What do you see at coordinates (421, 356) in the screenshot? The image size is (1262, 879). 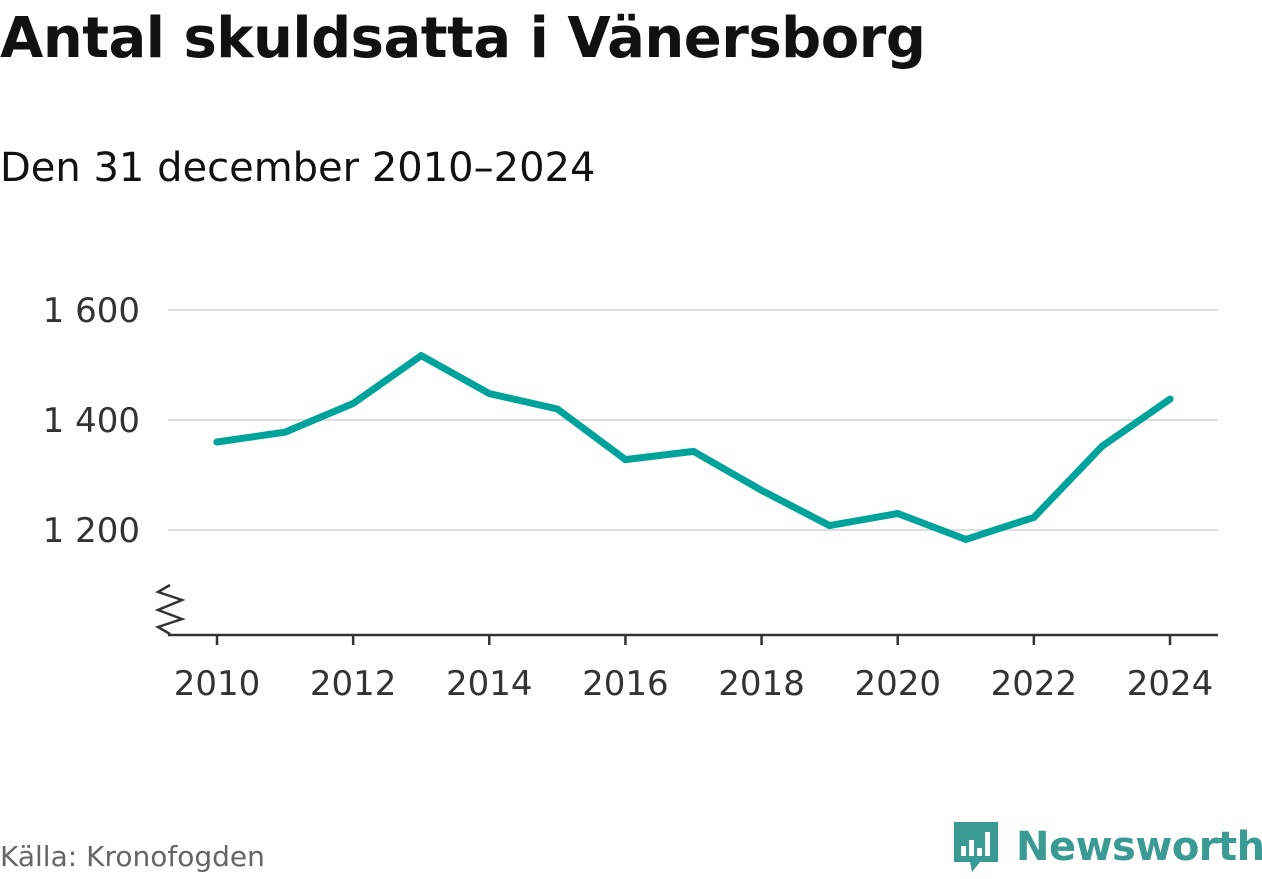 I see `data-point-2013` at bounding box center [421, 356].